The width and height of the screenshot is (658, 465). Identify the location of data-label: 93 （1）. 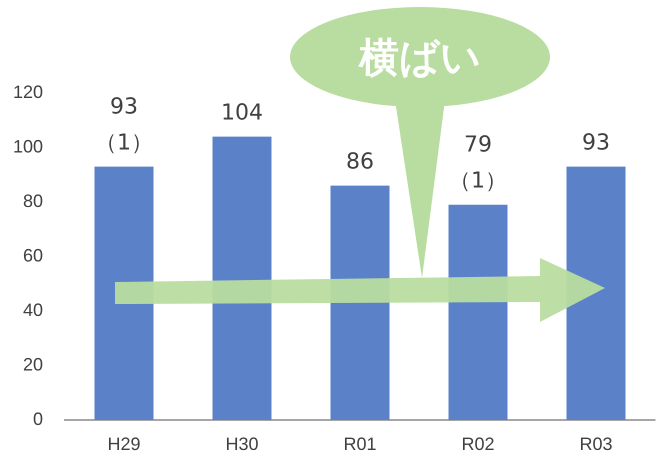
(124, 125).